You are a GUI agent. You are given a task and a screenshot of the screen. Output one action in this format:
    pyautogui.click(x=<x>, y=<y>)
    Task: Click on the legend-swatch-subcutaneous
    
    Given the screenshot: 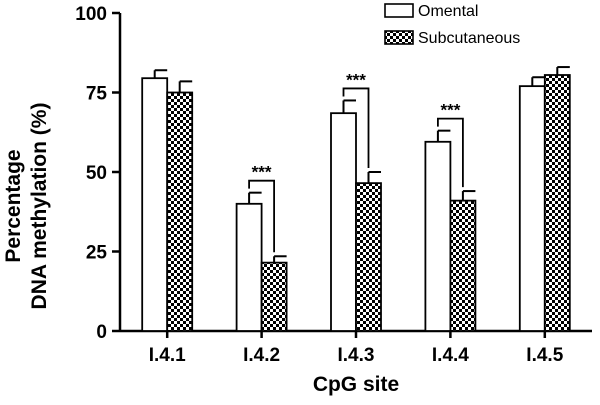 What is the action you would take?
    pyautogui.click(x=399, y=37)
    